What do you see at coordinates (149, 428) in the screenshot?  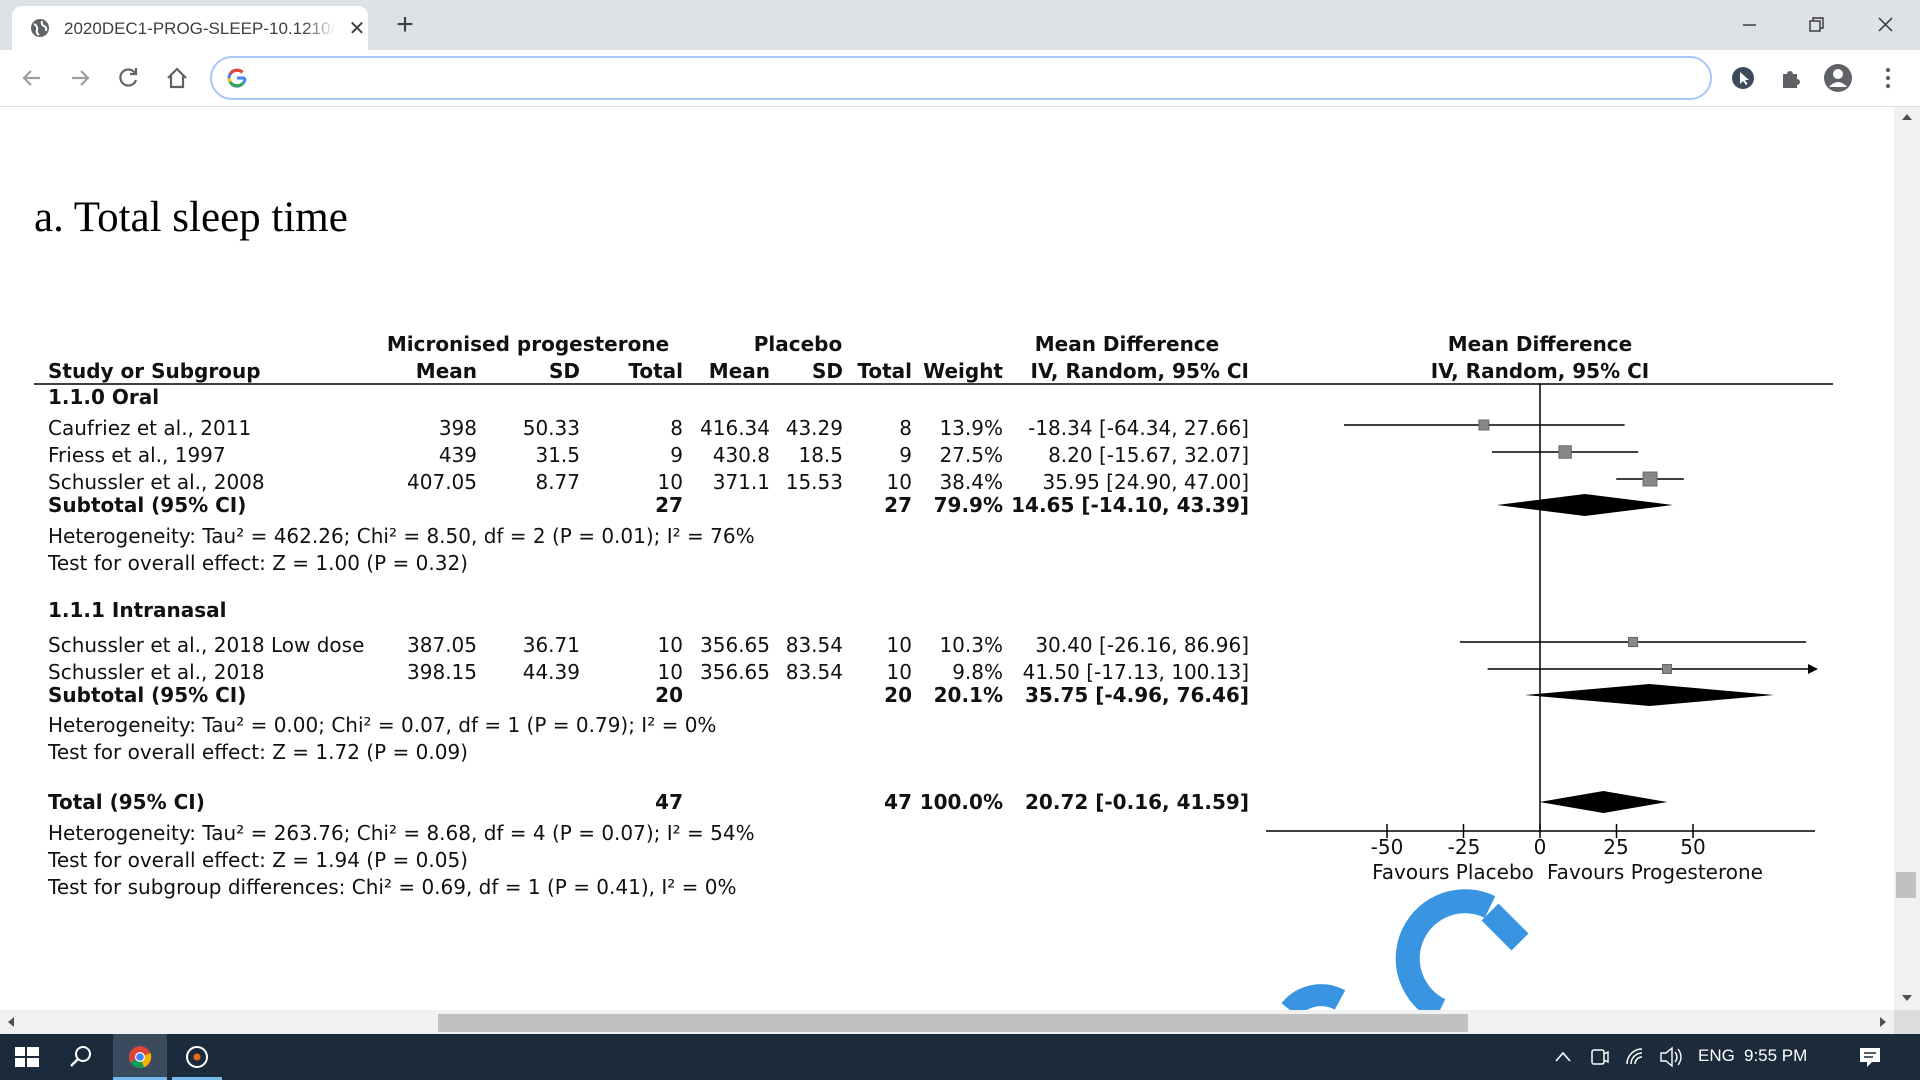 I see `study-name: Caufriez et al., 2011` at bounding box center [149, 428].